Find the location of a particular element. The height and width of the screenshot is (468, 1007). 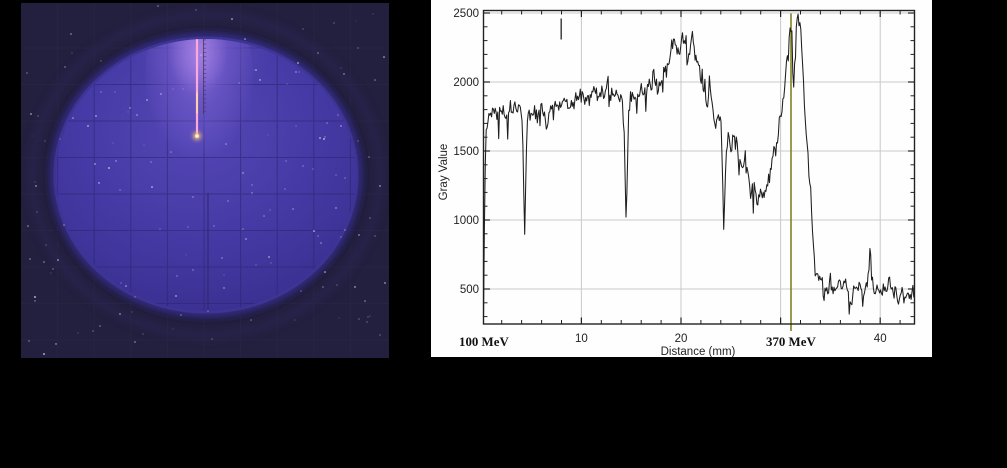

svg-text: 500 is located at coordinates (469, 290).